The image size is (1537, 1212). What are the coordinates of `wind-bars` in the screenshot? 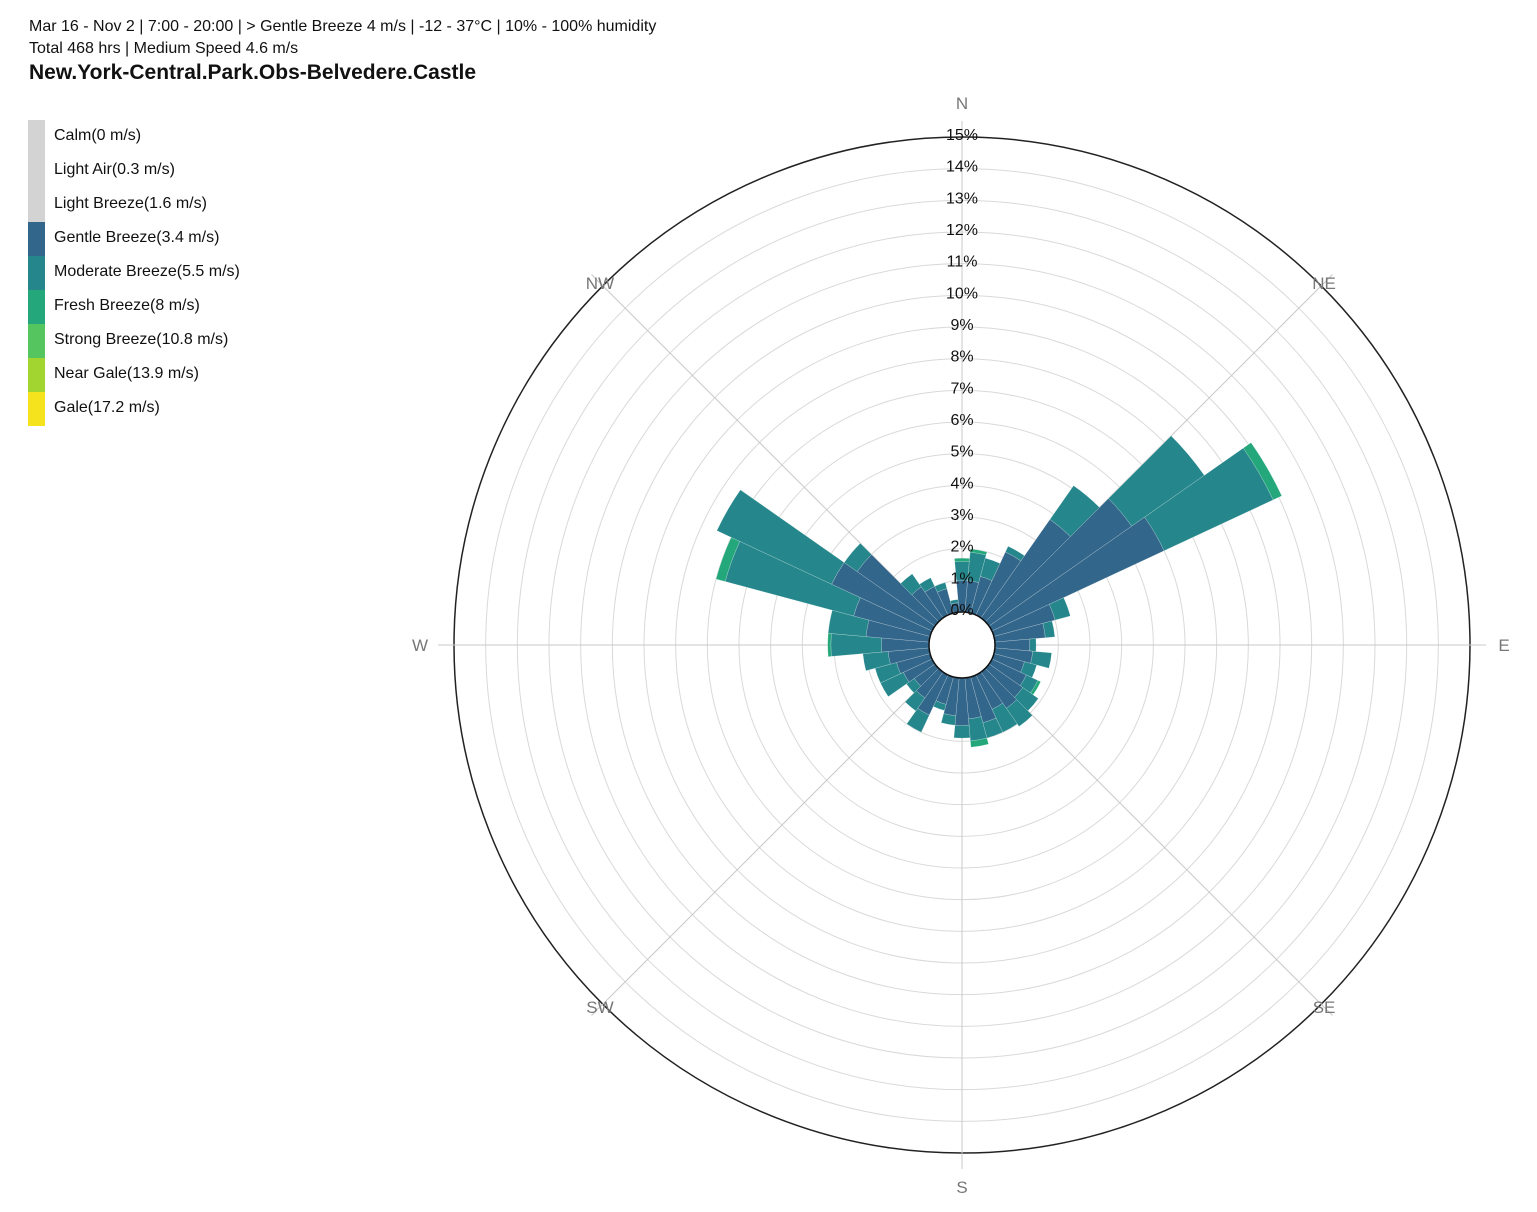 It's located at (999, 591).